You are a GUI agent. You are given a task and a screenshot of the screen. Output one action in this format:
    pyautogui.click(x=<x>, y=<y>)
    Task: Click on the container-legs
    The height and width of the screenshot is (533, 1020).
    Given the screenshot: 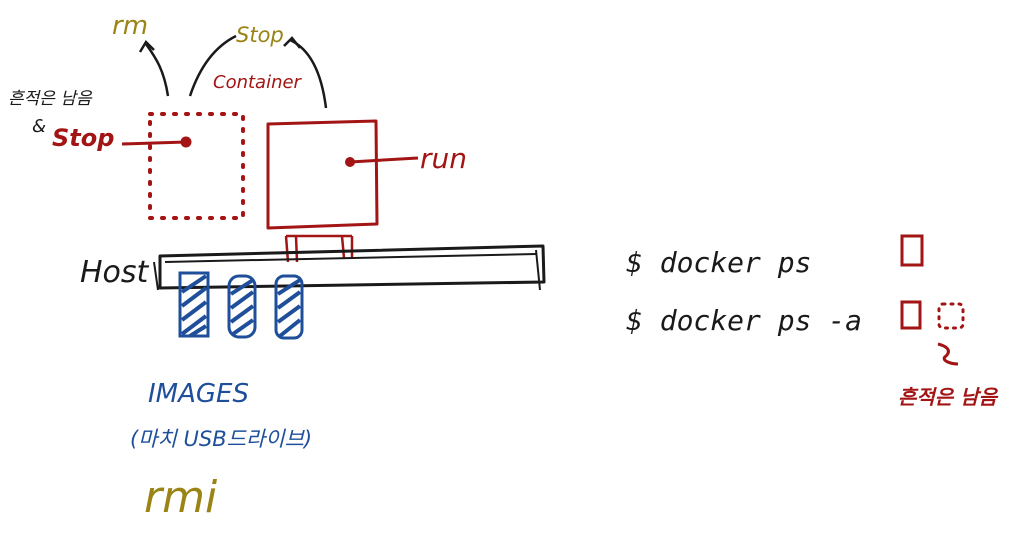 What is the action you would take?
    pyautogui.click(x=319, y=248)
    